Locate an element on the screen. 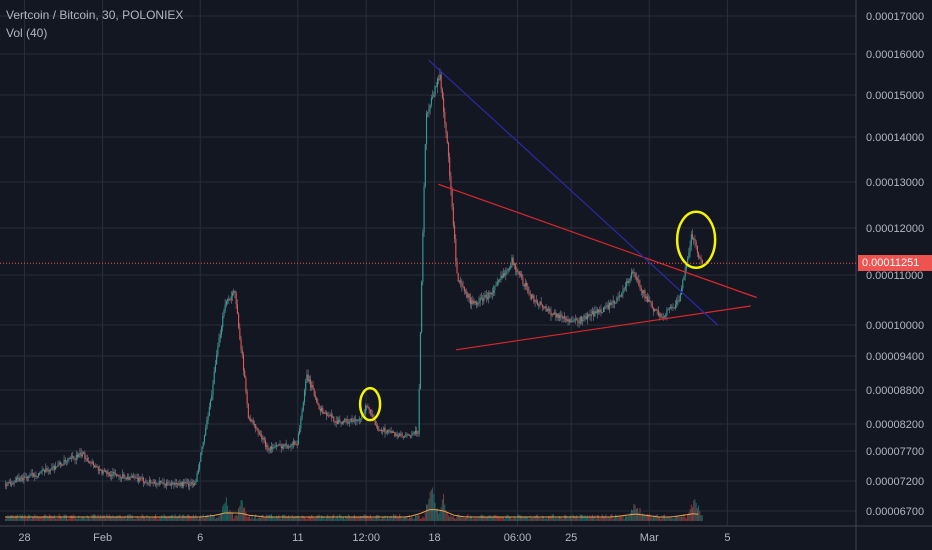  y-tick-label: 0.00008200 is located at coordinates (895, 425).